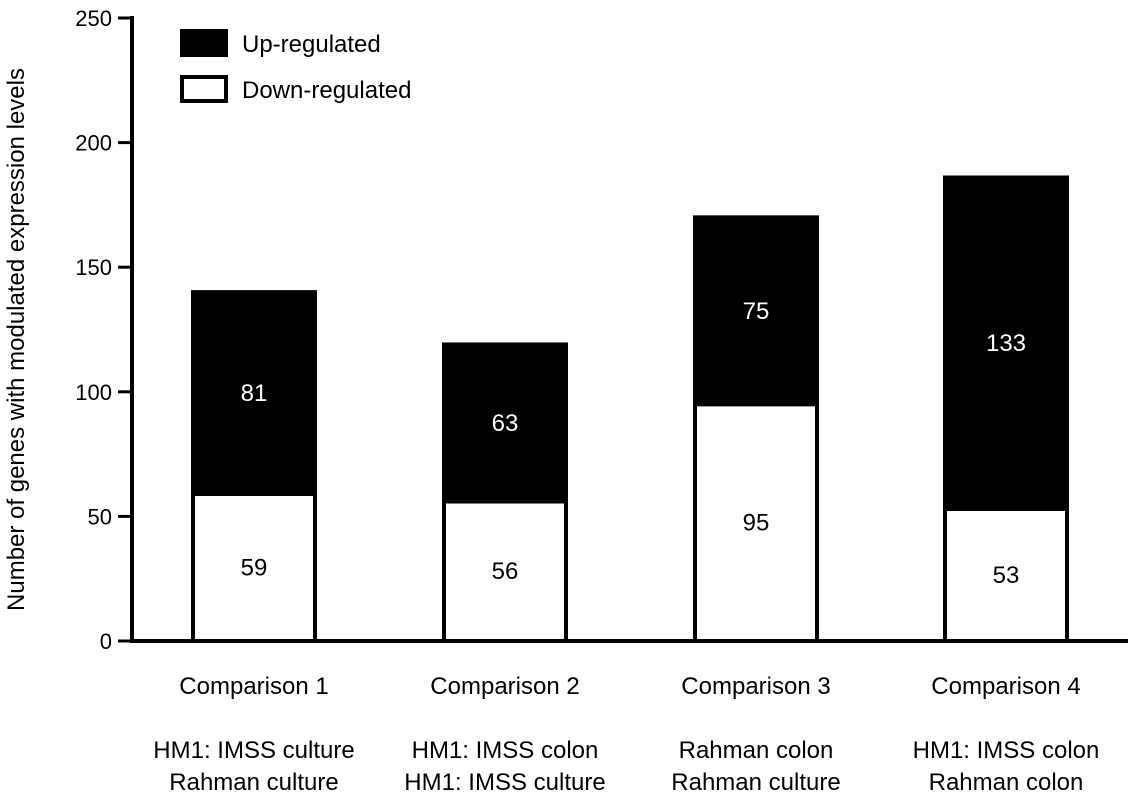 This screenshot has height=800, width=1137. Describe the element at coordinates (1005, 686) in the screenshot. I see `x-category-label: Comparison 4` at that location.